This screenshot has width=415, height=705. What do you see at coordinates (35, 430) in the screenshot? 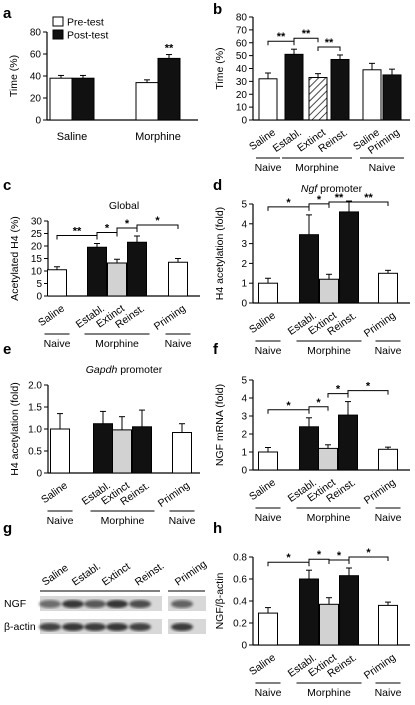
I see `y-tick-label: 1.0` at bounding box center [35, 430].